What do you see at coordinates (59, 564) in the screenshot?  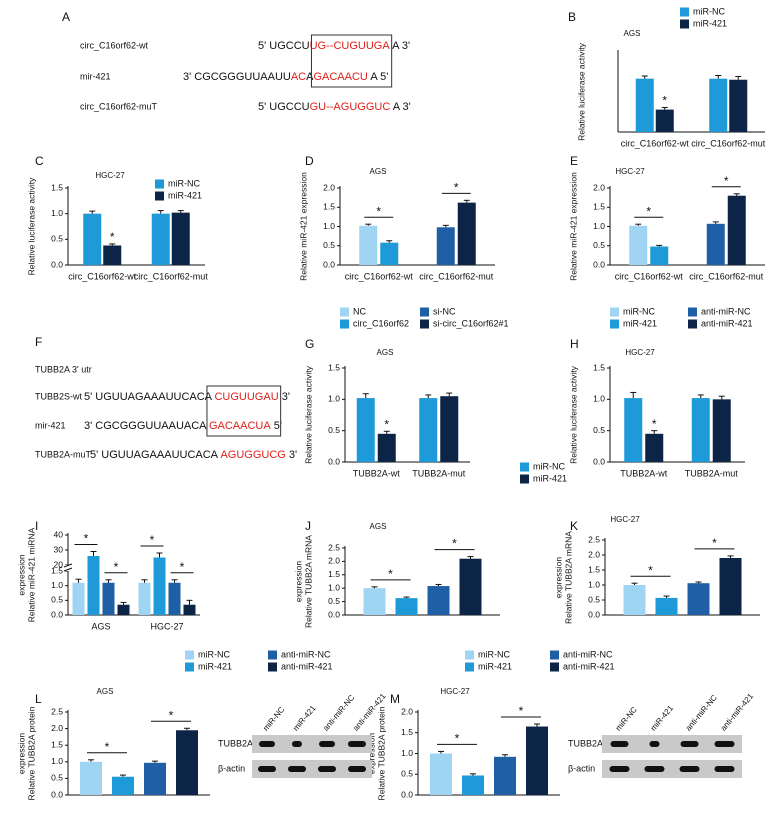 I see `y-tick-label: 20` at bounding box center [59, 564].